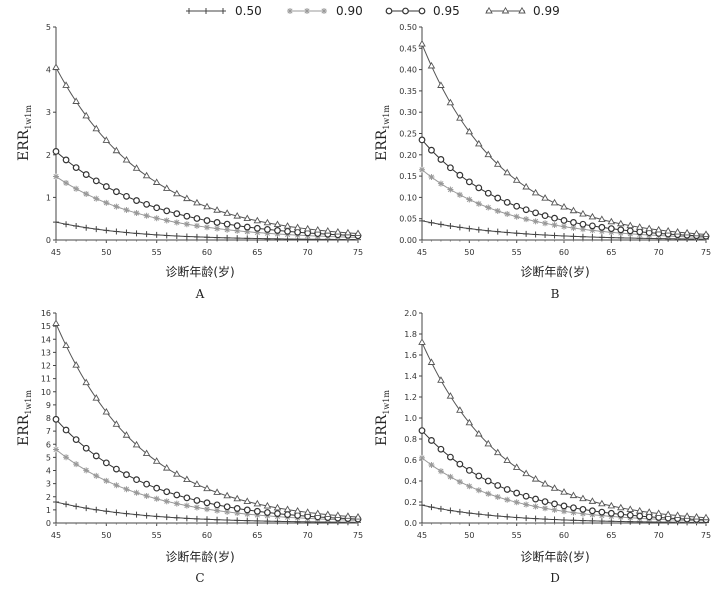 The image size is (726, 590). What do you see at coordinates (48, 27) in the screenshot?
I see `y-tick-label: 5` at bounding box center [48, 27].